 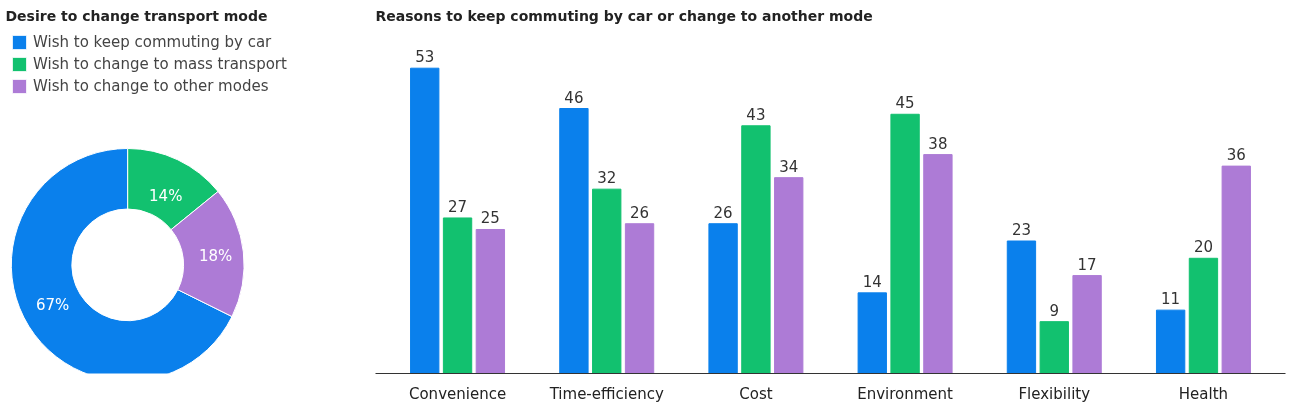 I want to click on x-tick-label: Cost, so click(x=756, y=393).